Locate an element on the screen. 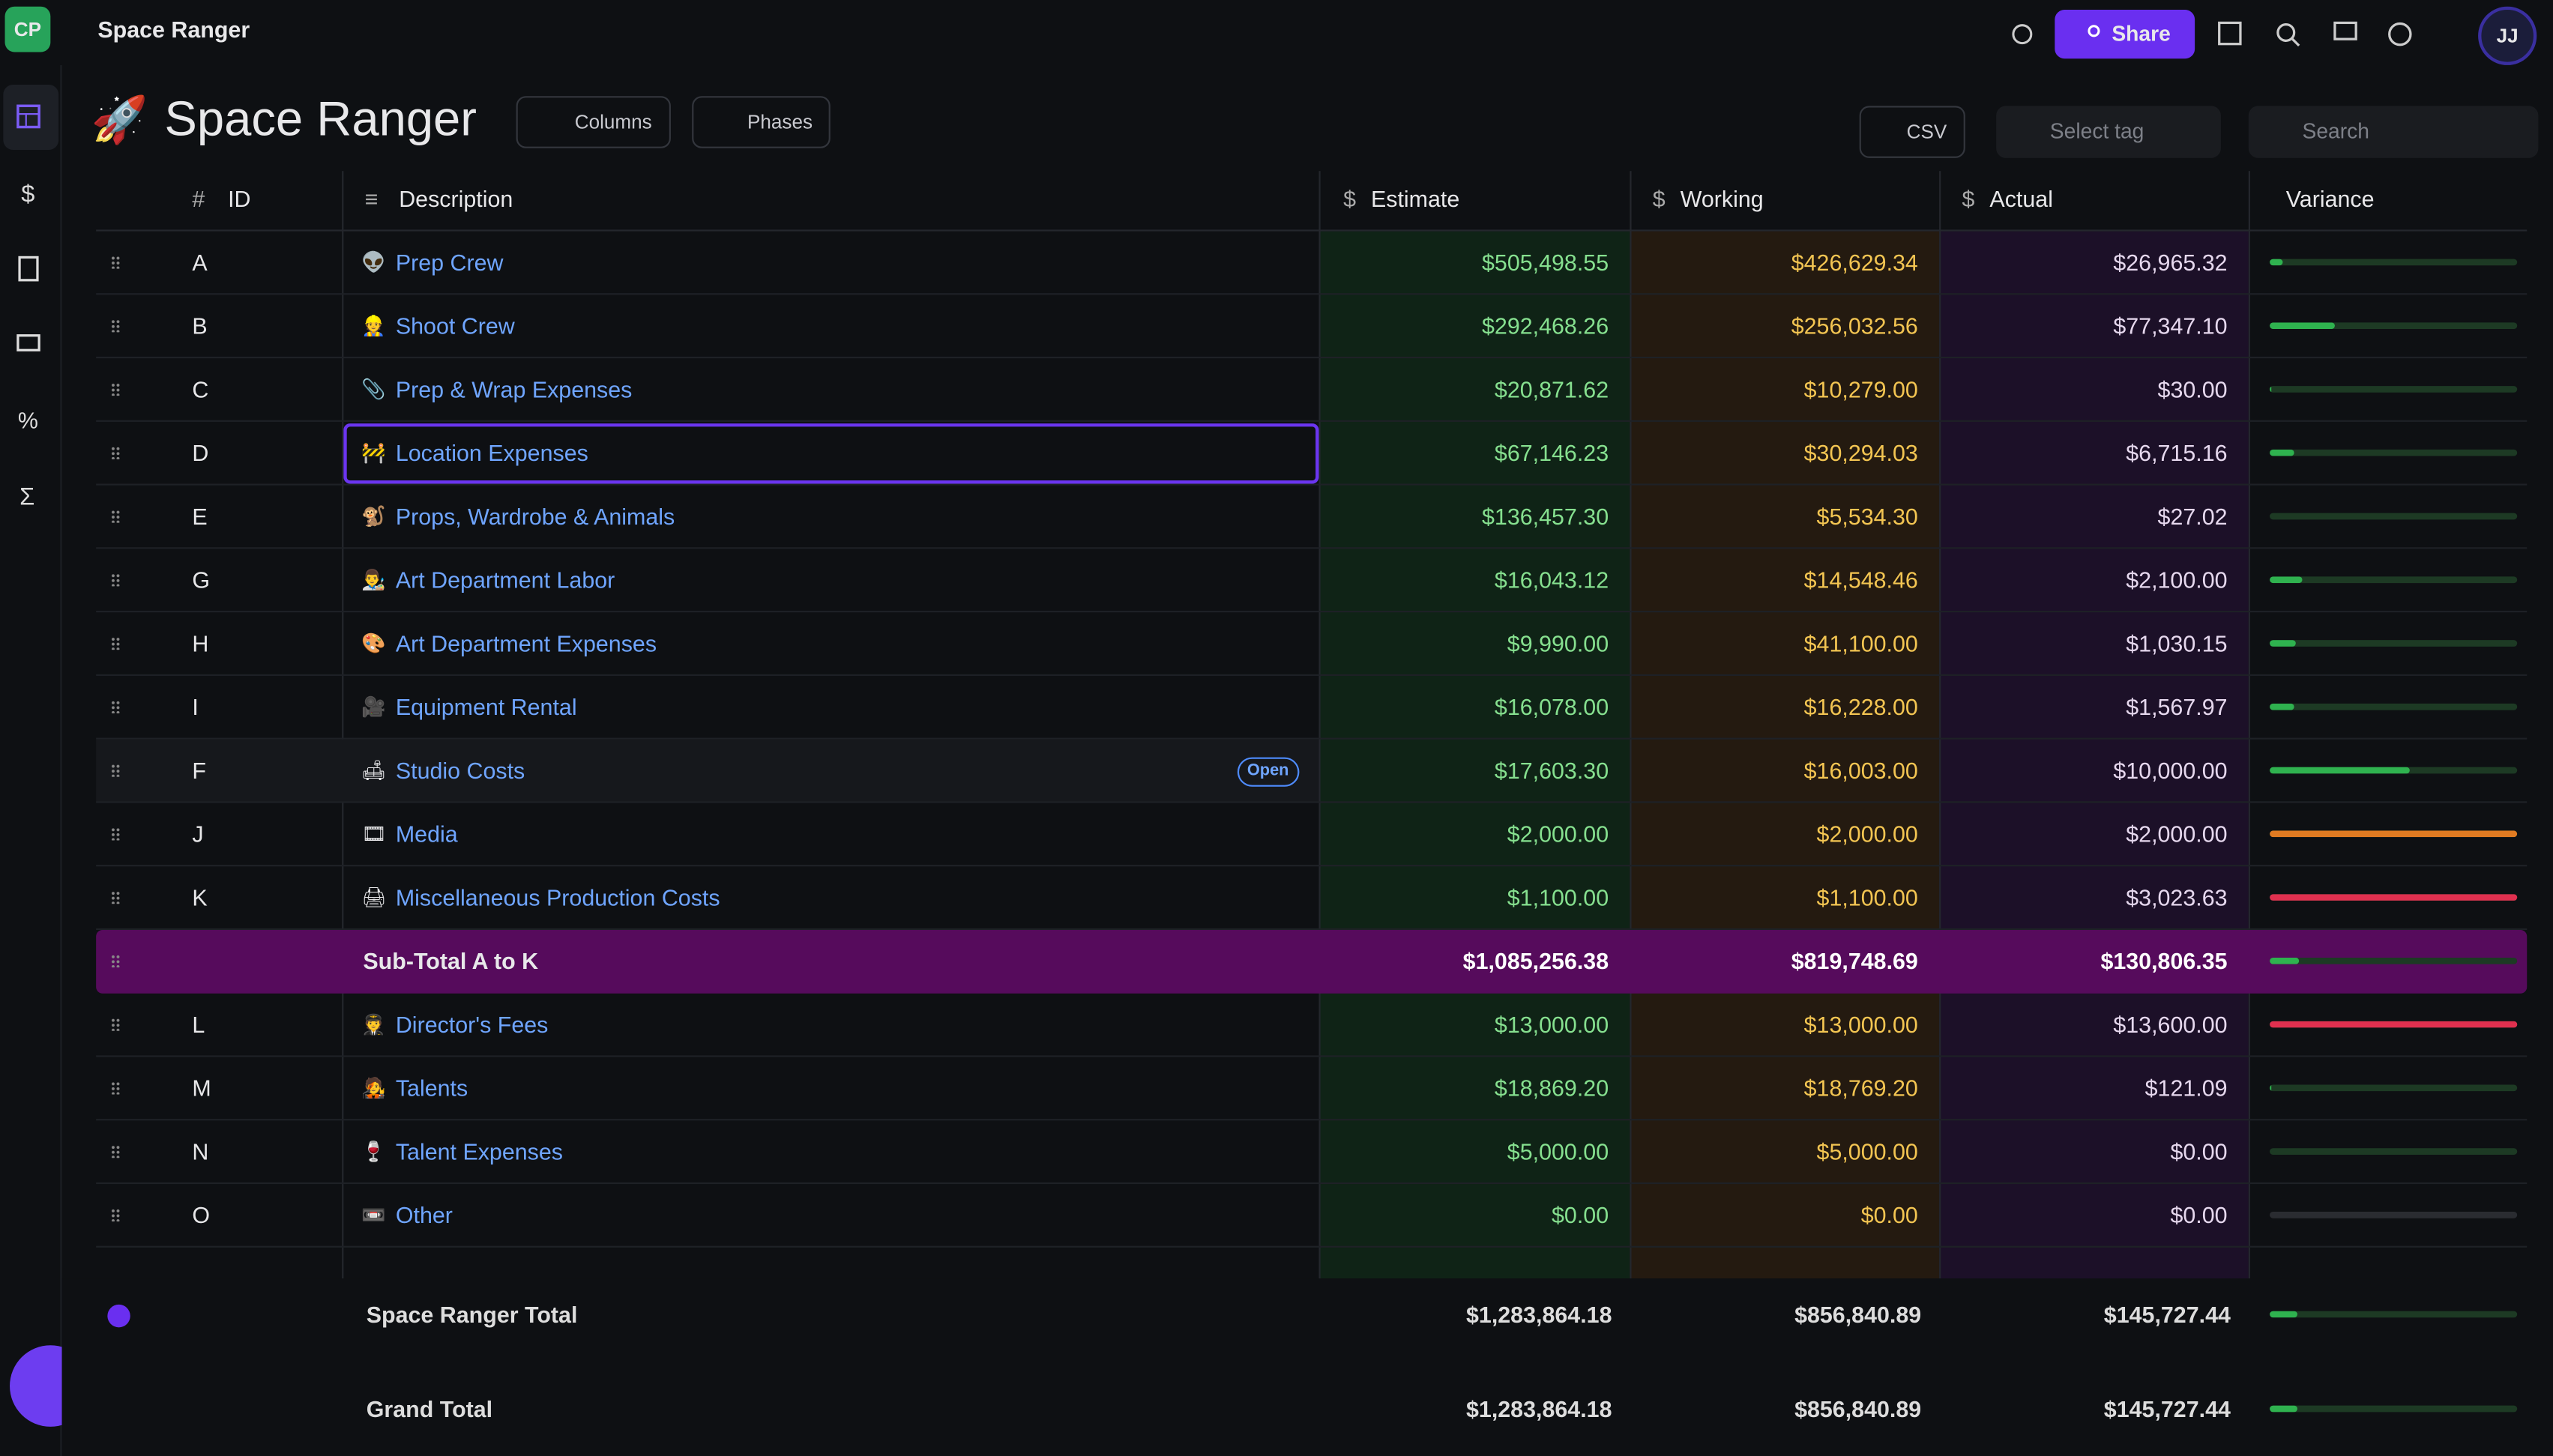 Image resolution: width=2553 pixels, height=1456 pixels. row-description: Talent Expenses is located at coordinates (479, 1152).